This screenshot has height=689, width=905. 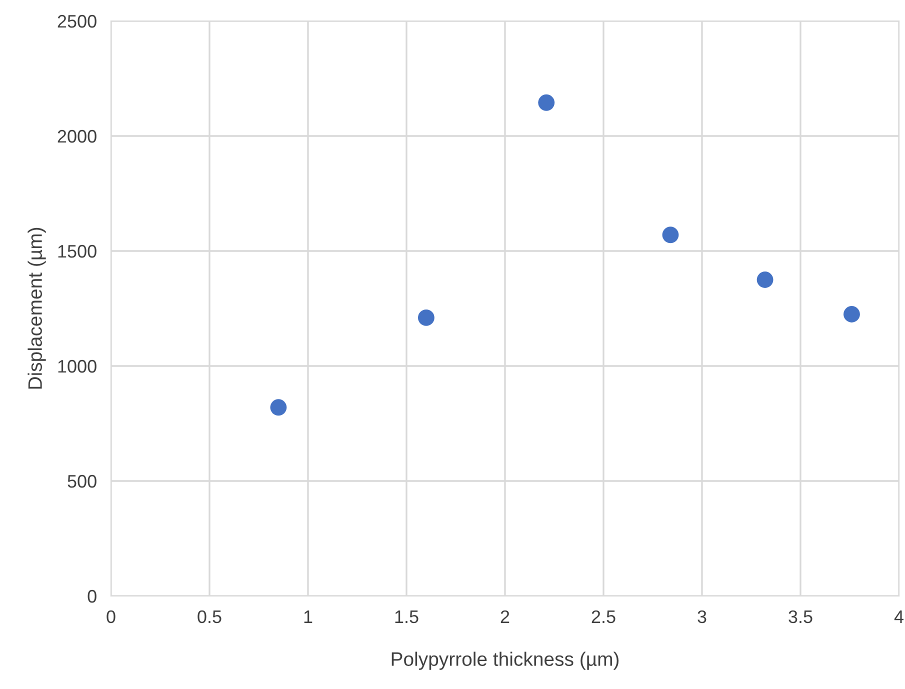 What do you see at coordinates (406, 617) in the screenshot?
I see `x-tick-label: 1.5` at bounding box center [406, 617].